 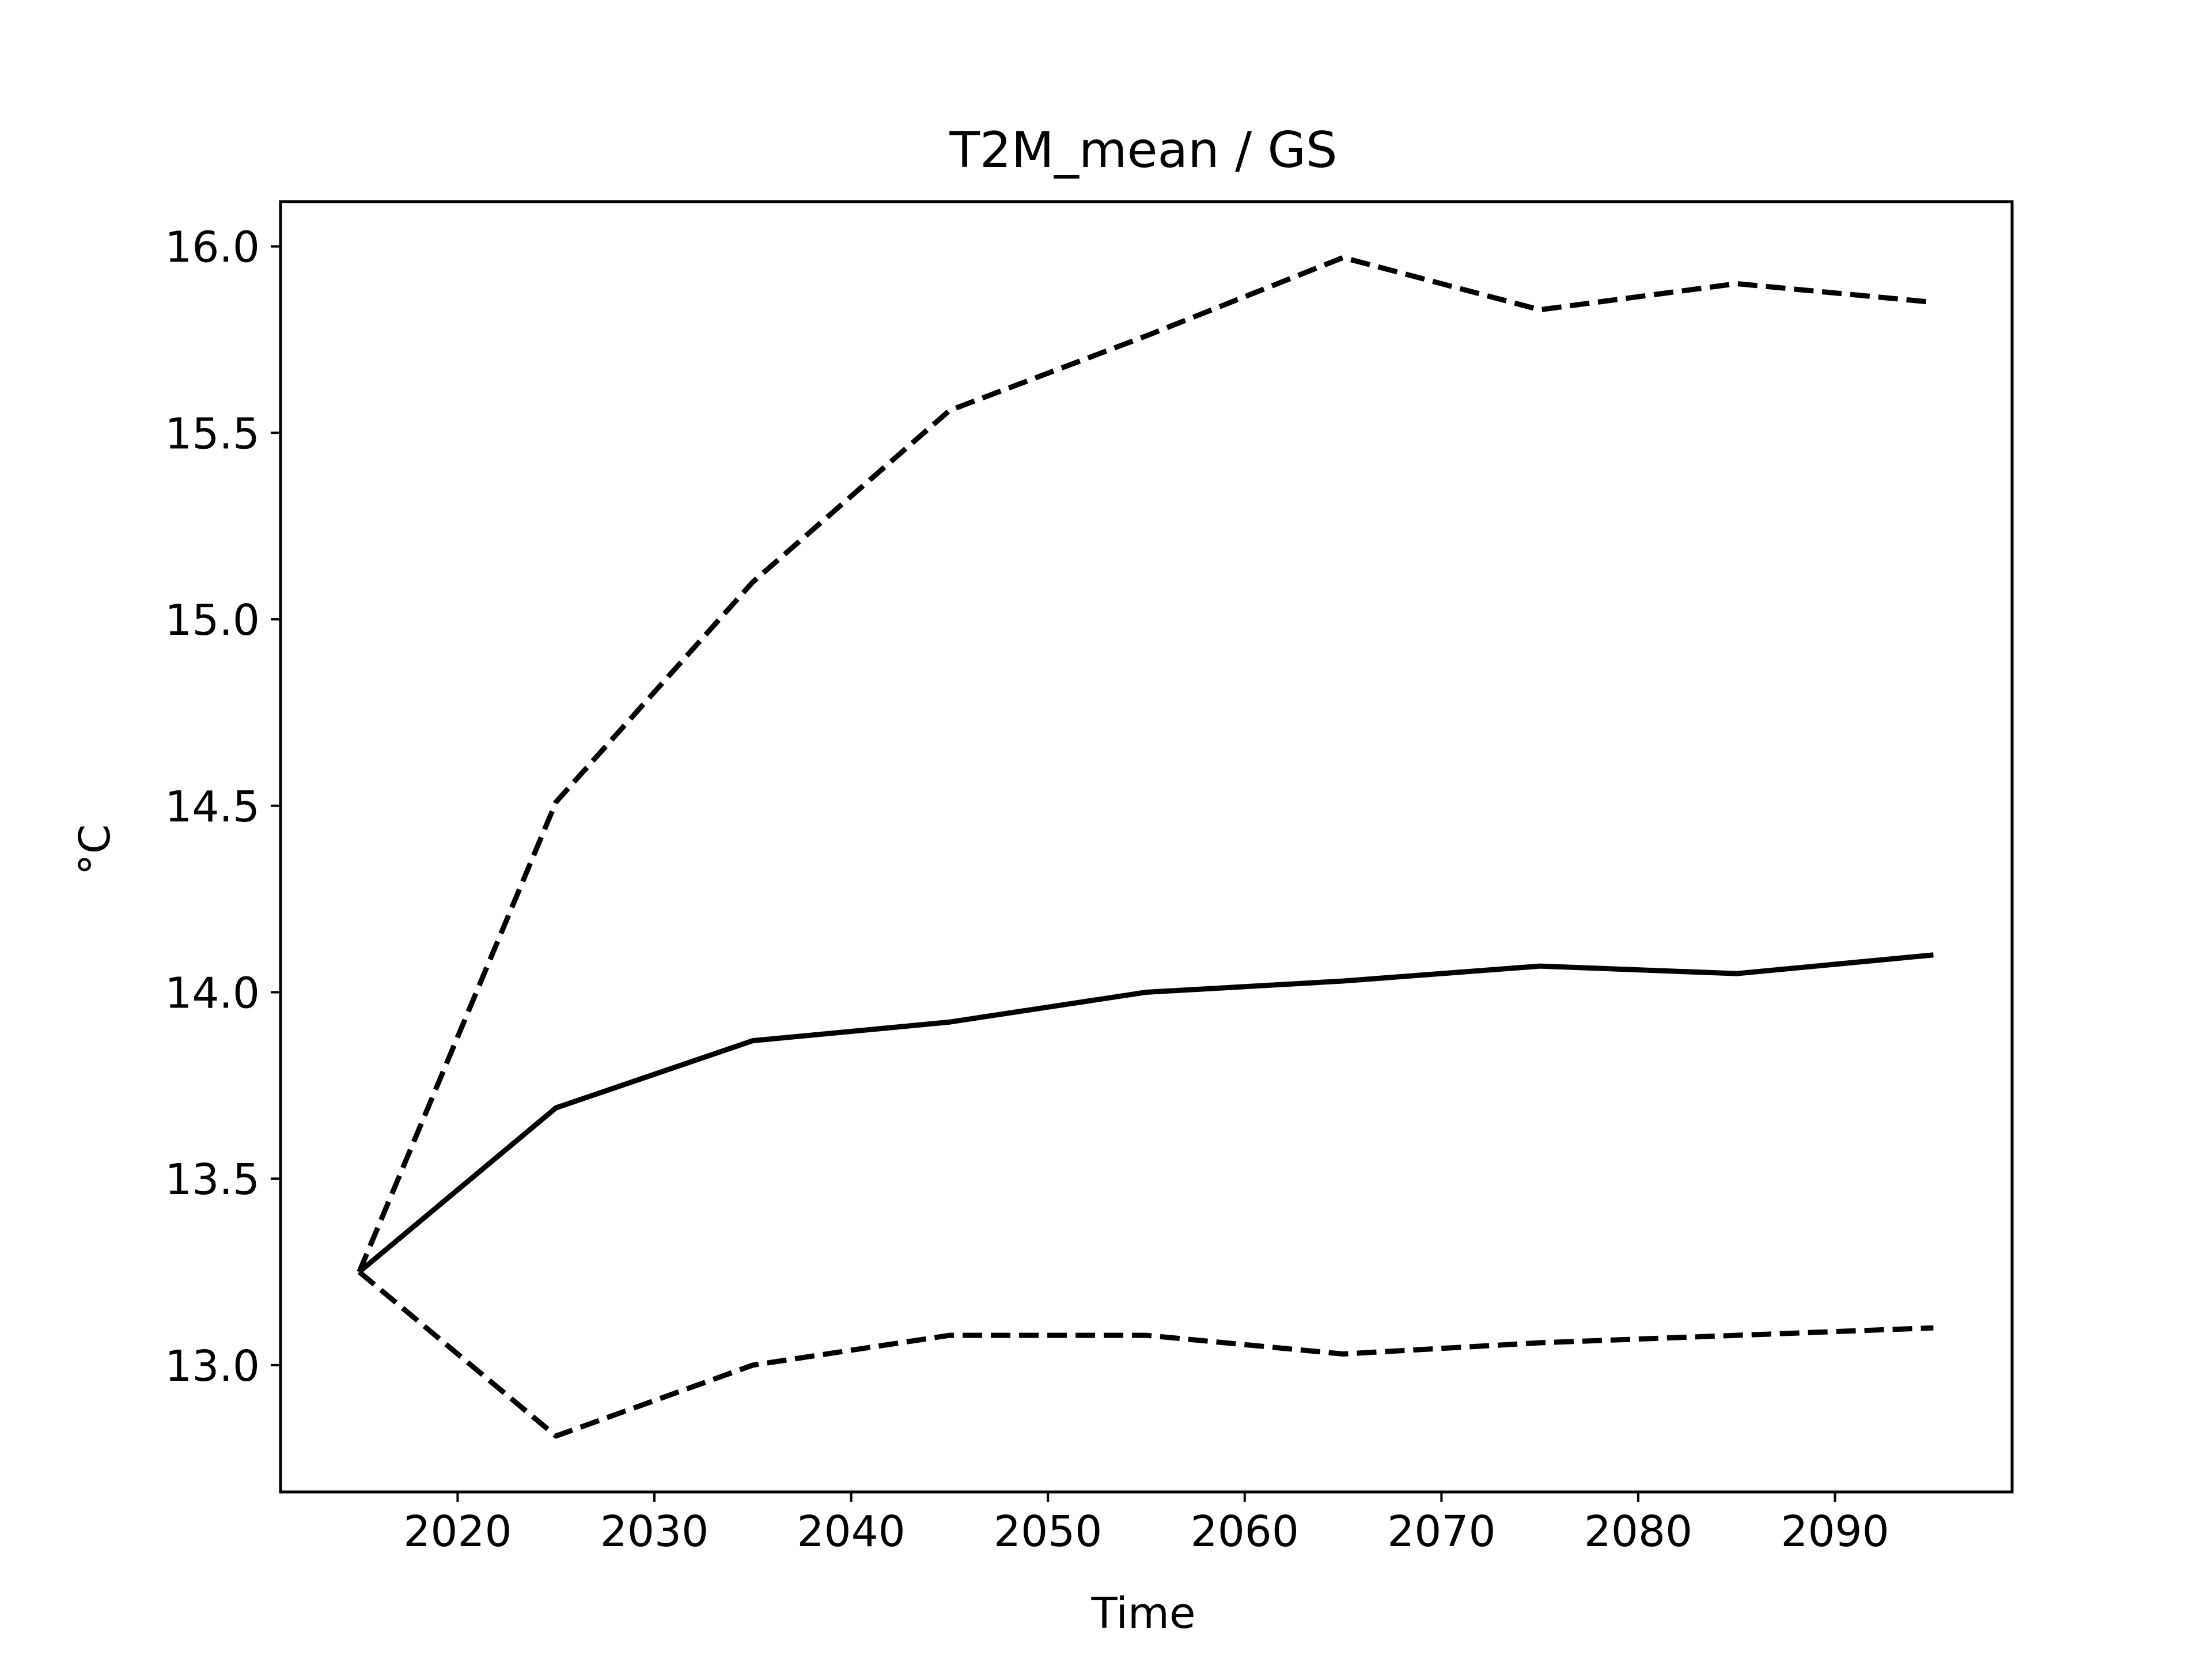 I want to click on x-tick-label-2090: 2090, so click(x=1835, y=1531).